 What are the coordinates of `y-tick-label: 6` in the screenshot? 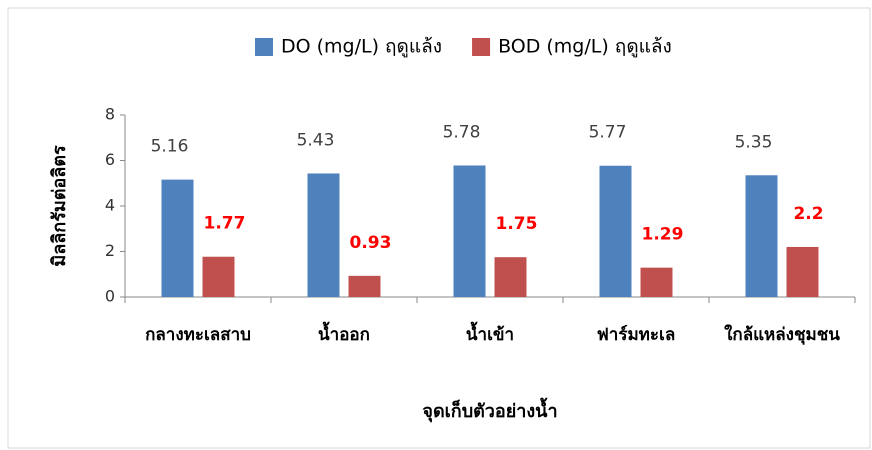 It's located at (110, 159).